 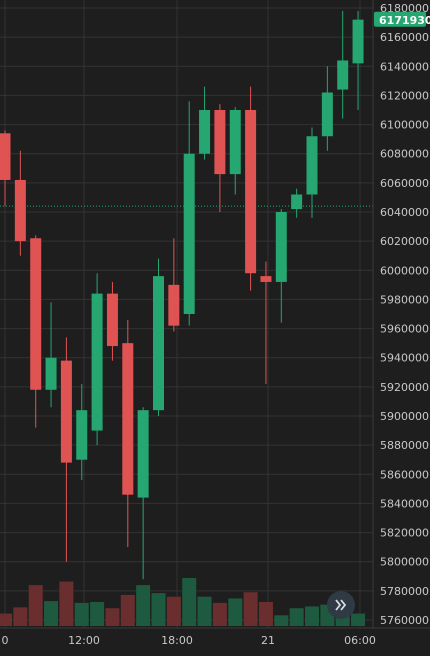 What do you see at coordinates (404, 387) in the screenshot?
I see `price-tick-label: 5920000` at bounding box center [404, 387].